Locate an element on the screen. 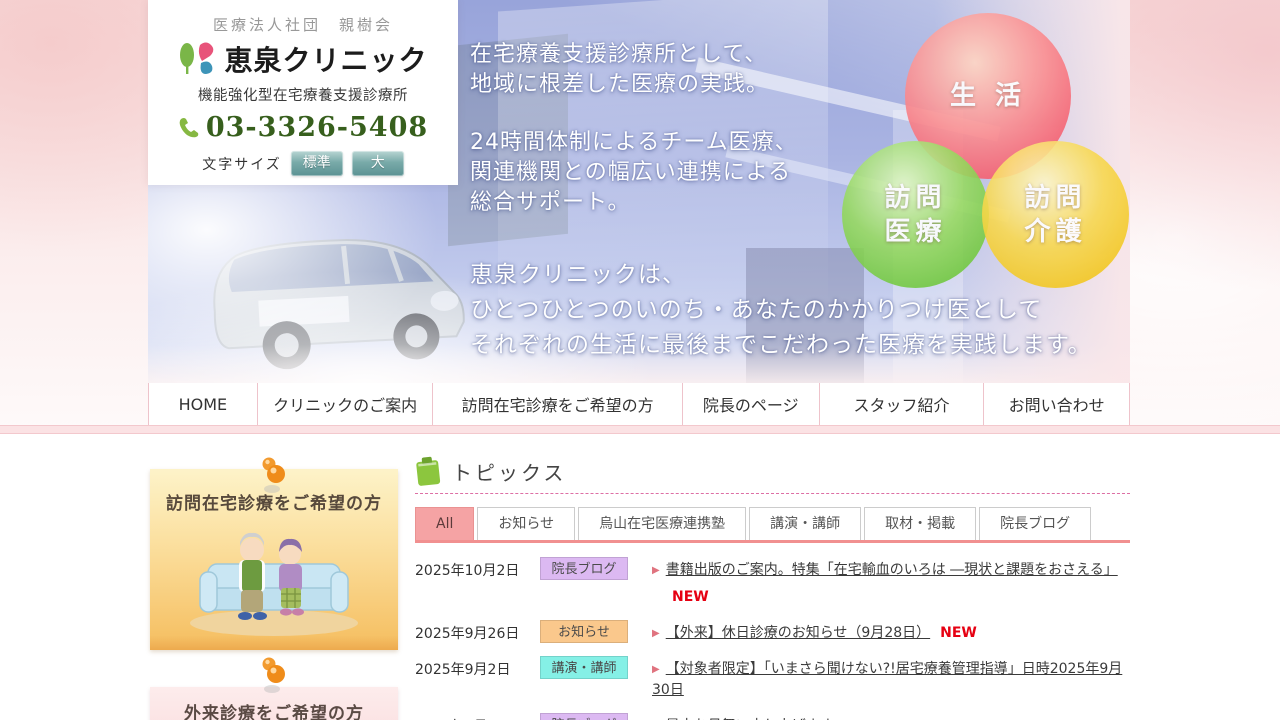  news-date: 2025年9月2日 is located at coordinates (463, 670).